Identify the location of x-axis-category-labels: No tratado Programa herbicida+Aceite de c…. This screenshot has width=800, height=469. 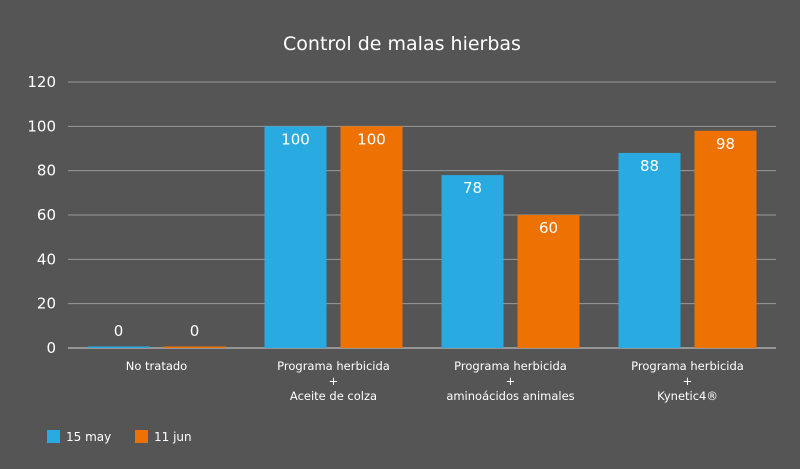
(435, 381).